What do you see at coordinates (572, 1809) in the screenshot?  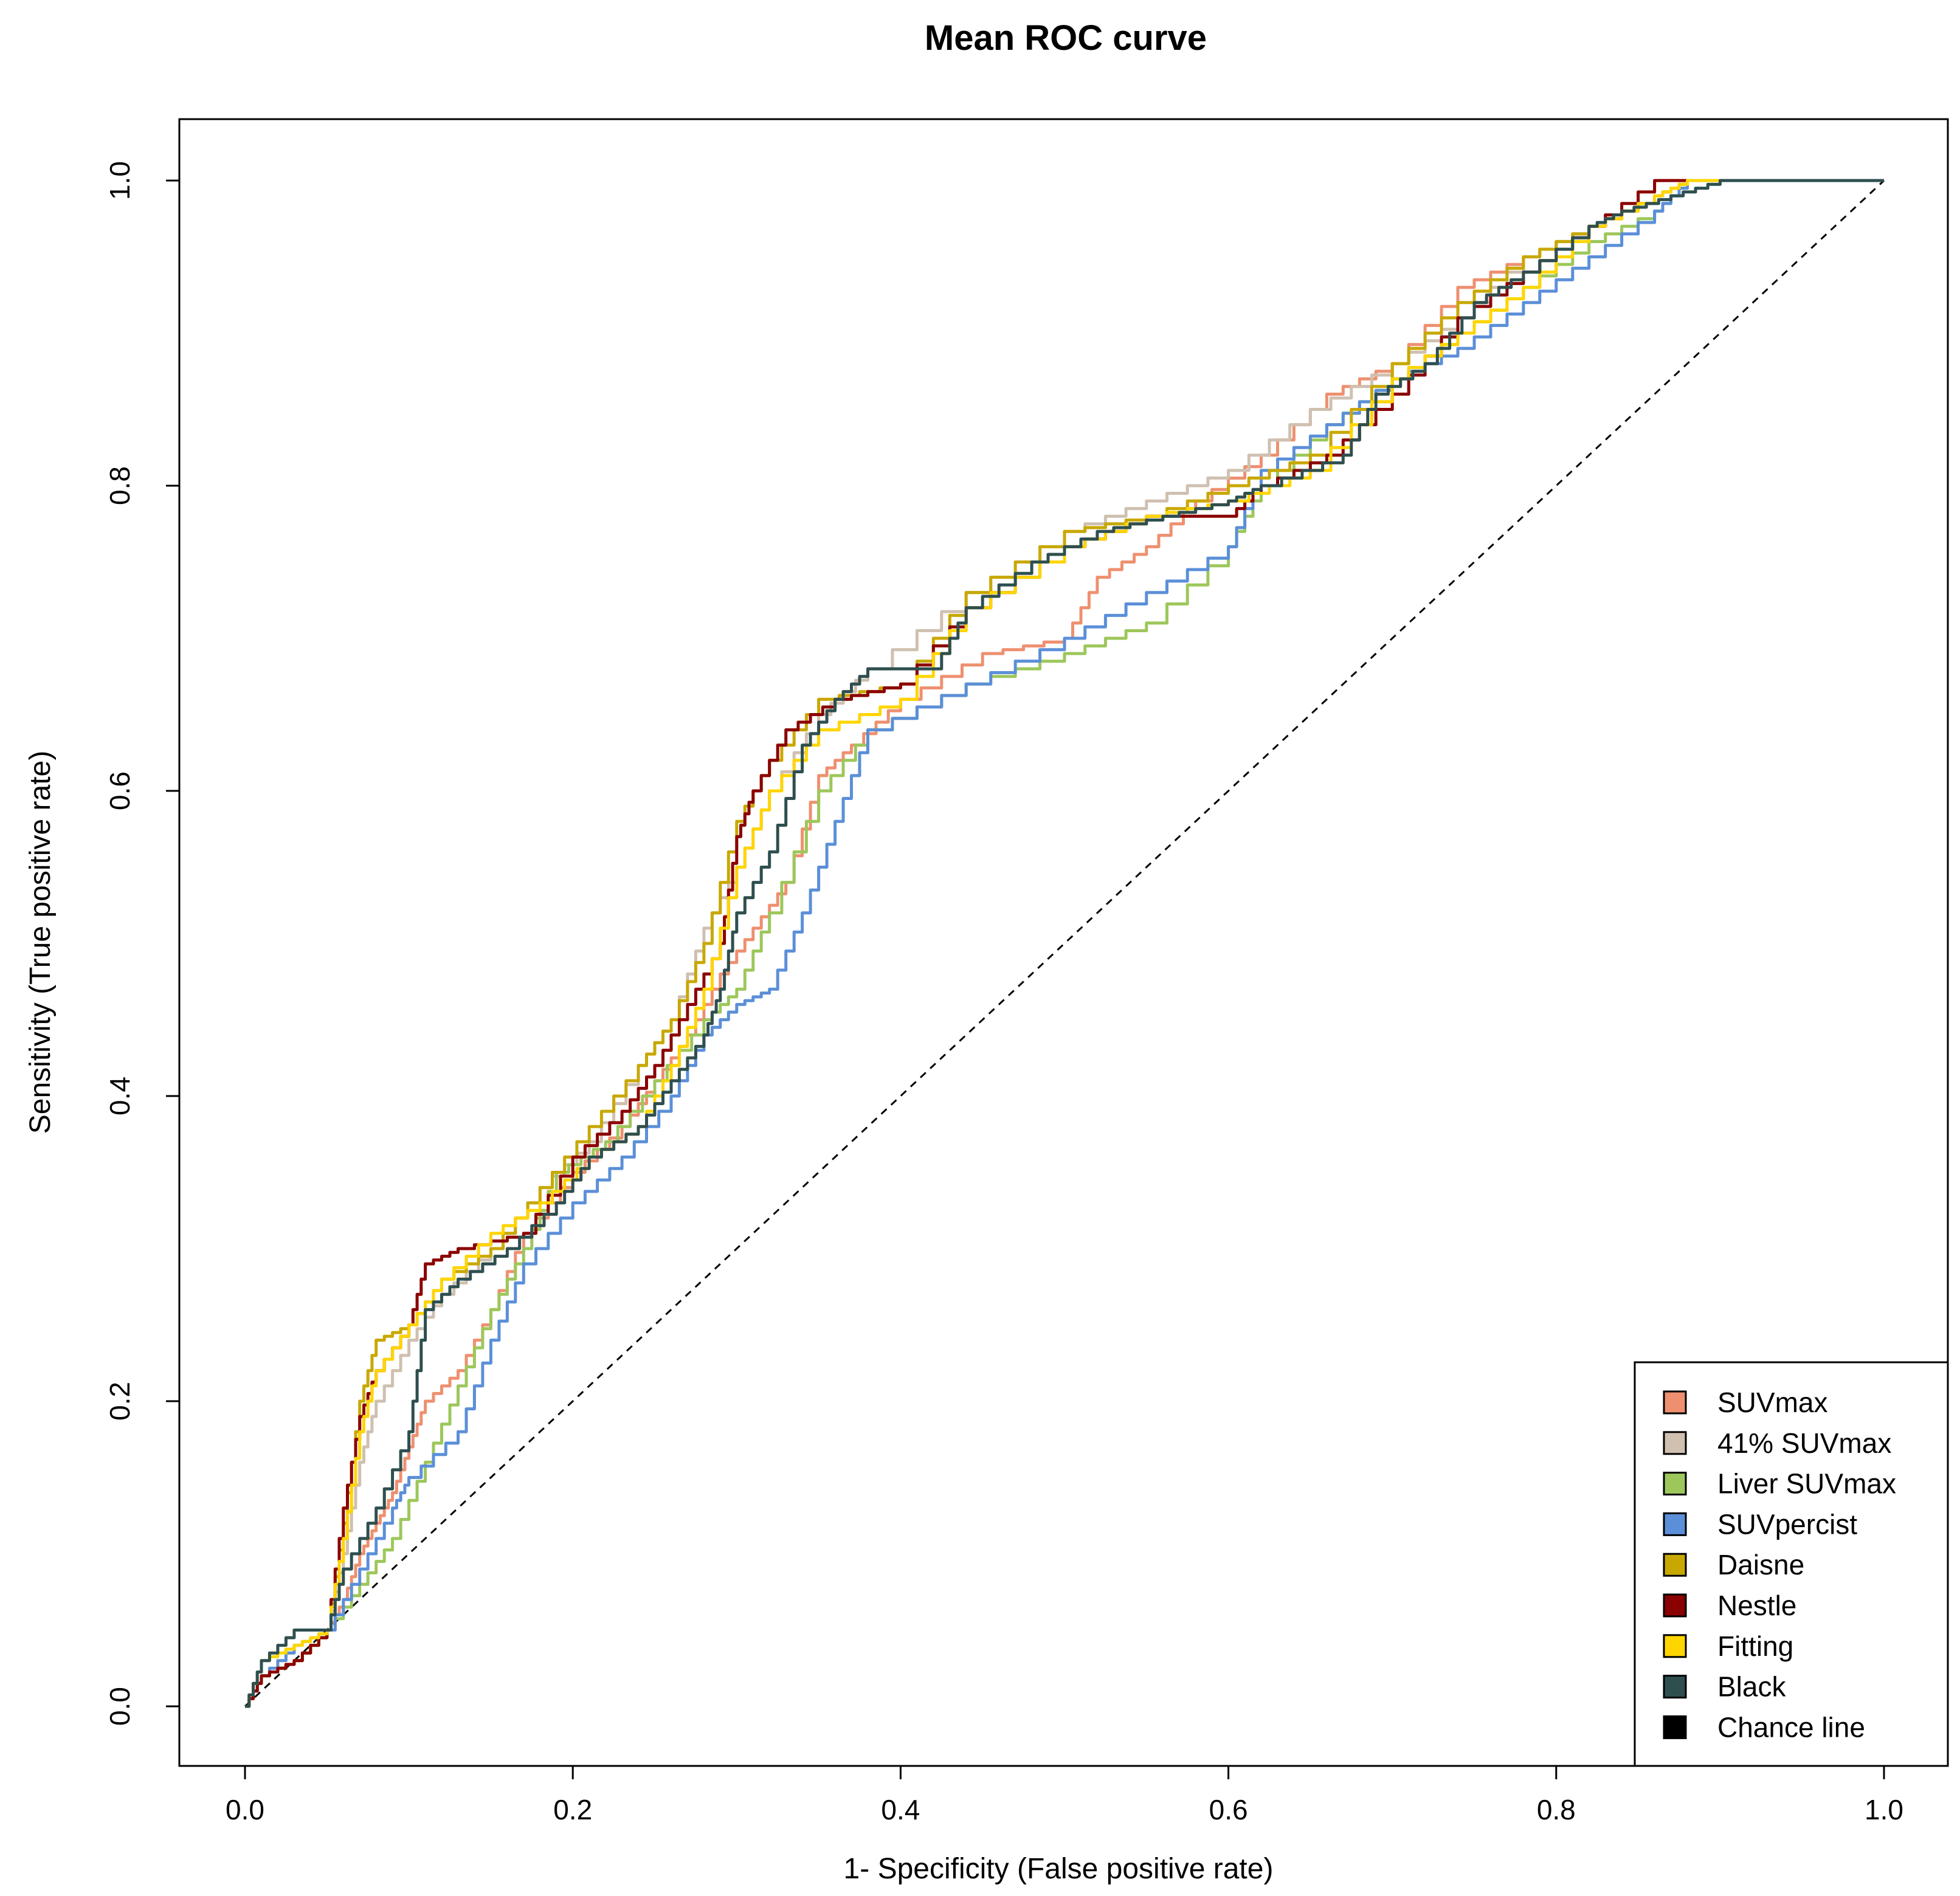 I see `x-tick-label: 0.2` at bounding box center [572, 1809].